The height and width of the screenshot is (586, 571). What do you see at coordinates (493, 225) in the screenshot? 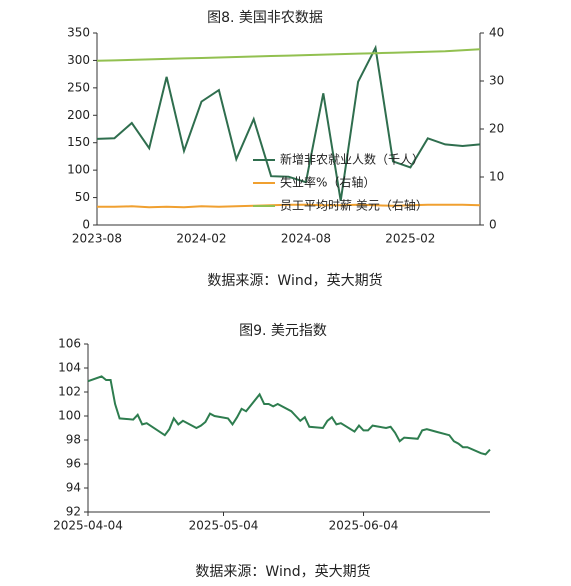
I see `y2-tick-label: 0` at bounding box center [493, 225].